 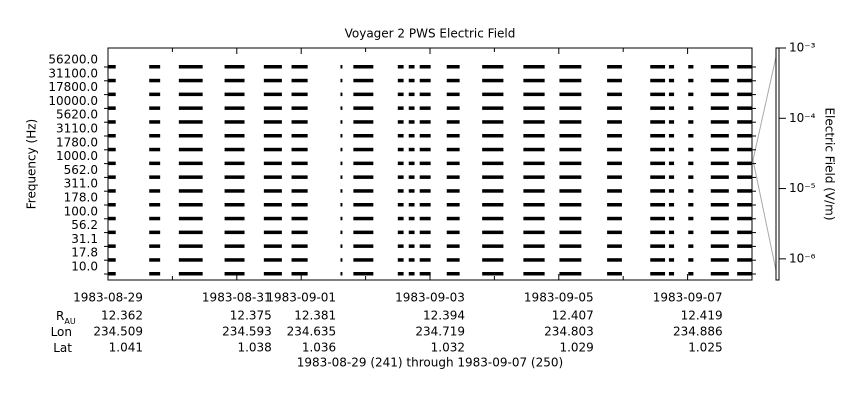 What do you see at coordinates (122, 316) in the screenshot?
I see `ephemeris-value: 12.362` at bounding box center [122, 316].